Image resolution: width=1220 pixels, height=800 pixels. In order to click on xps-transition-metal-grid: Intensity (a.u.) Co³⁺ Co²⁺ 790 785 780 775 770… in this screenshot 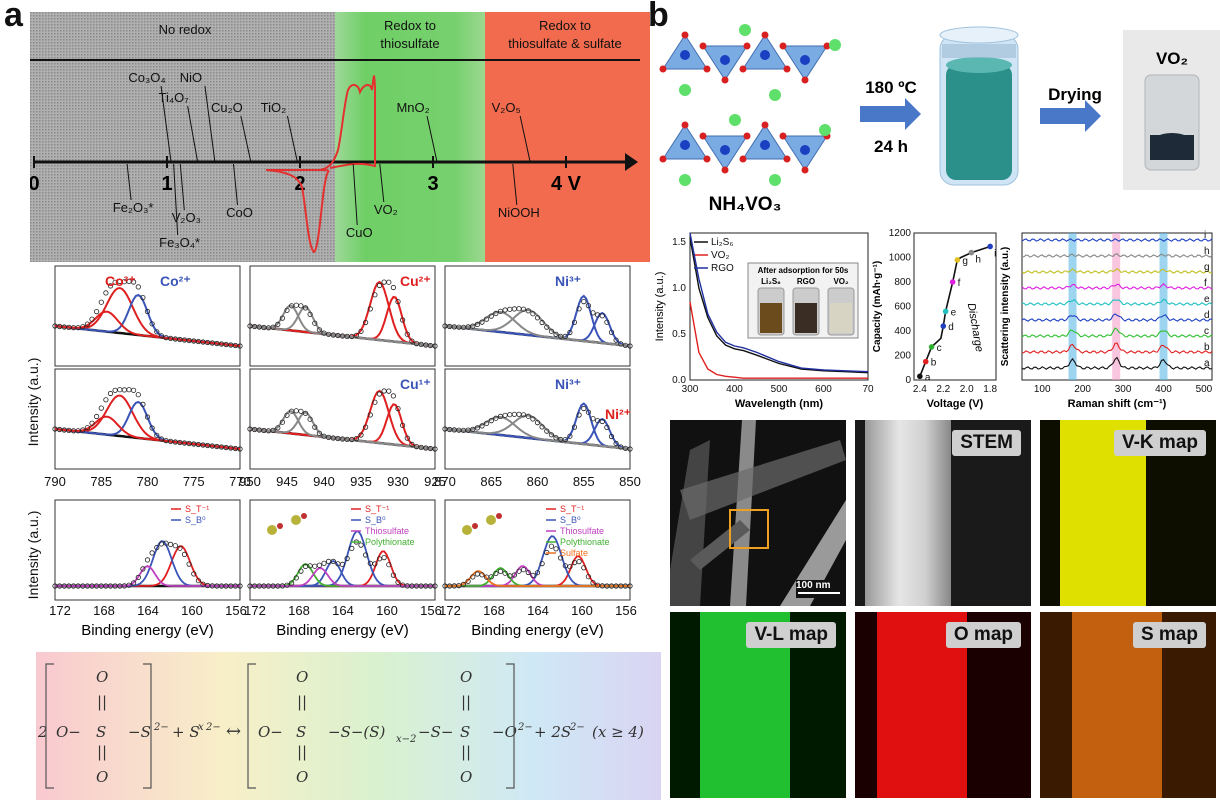, I will do `click(333, 377)`.